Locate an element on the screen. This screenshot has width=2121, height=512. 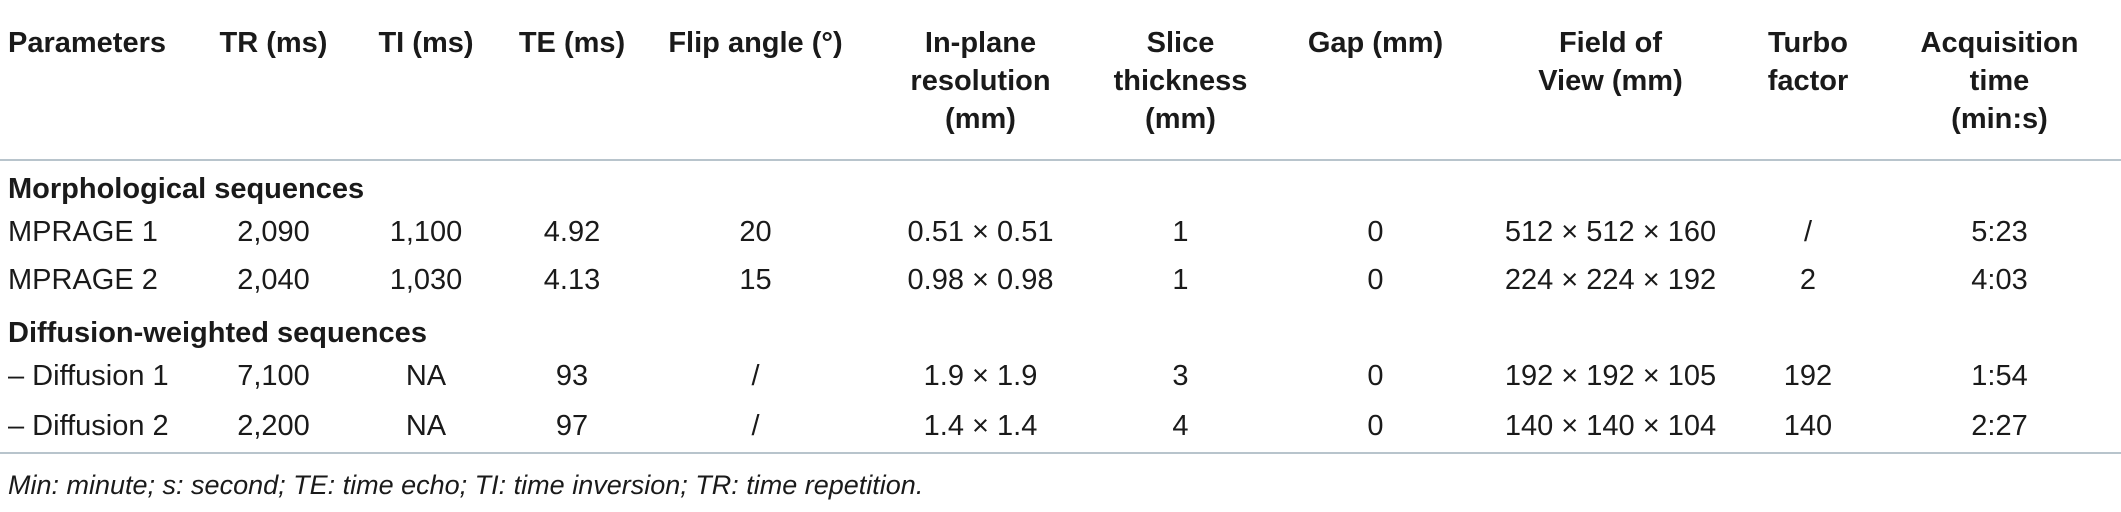
header-acquisition-time: Acquisition time (min:s) is located at coordinates (1999, 80).